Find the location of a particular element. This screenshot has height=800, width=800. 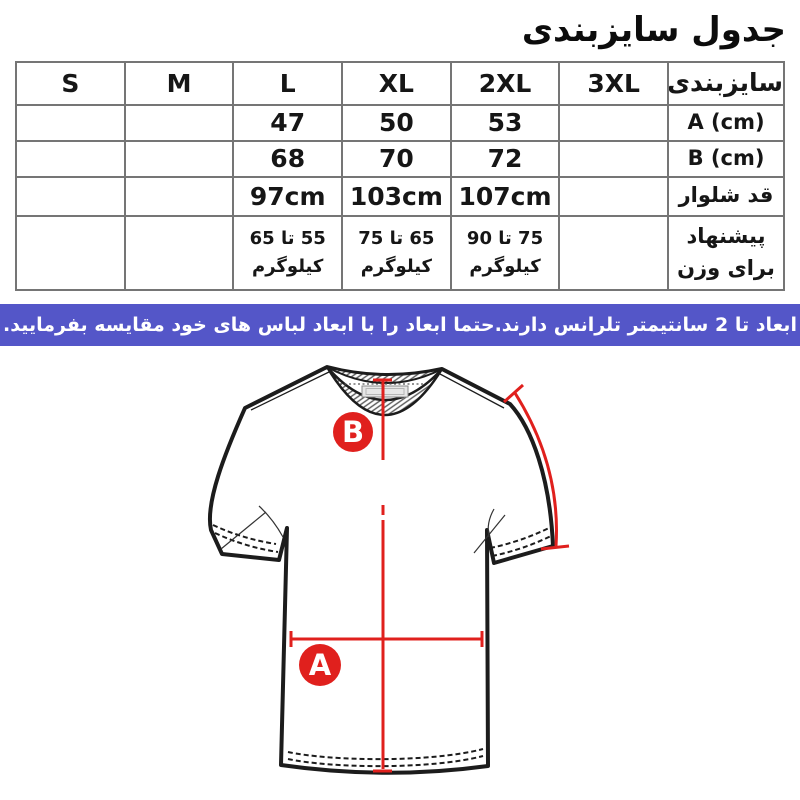

size-cell: 65 تا 75 کیلوگرم is located at coordinates (396, 252).